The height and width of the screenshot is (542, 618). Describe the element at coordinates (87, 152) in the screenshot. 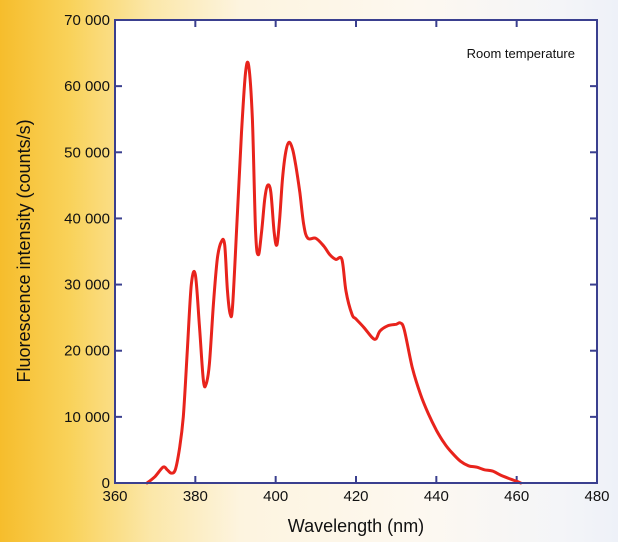

I see `y-tick-label: 50 000` at that location.